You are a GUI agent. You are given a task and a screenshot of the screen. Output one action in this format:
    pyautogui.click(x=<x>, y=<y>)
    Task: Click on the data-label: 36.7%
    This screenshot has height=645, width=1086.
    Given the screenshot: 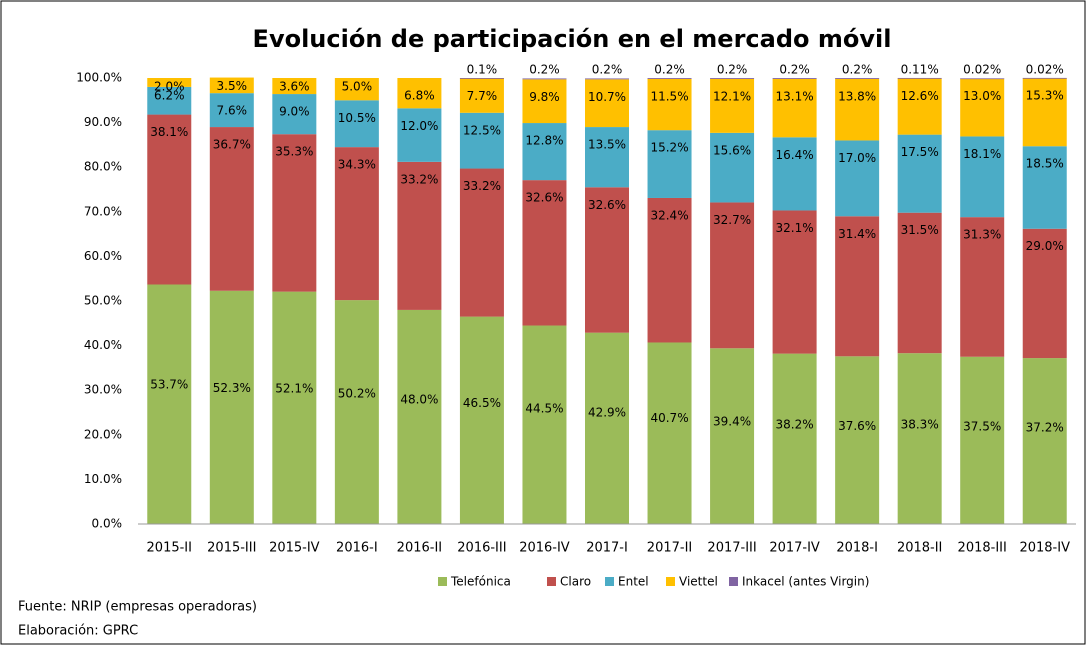 What is the action you would take?
    pyautogui.click(x=232, y=145)
    